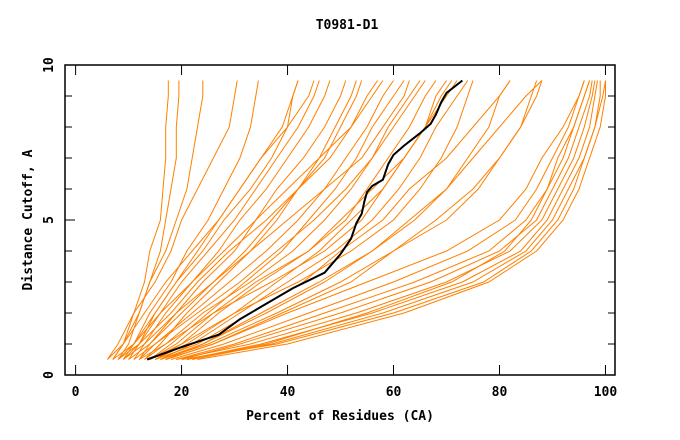  I want to click on x-tick-label: 100, so click(606, 392).